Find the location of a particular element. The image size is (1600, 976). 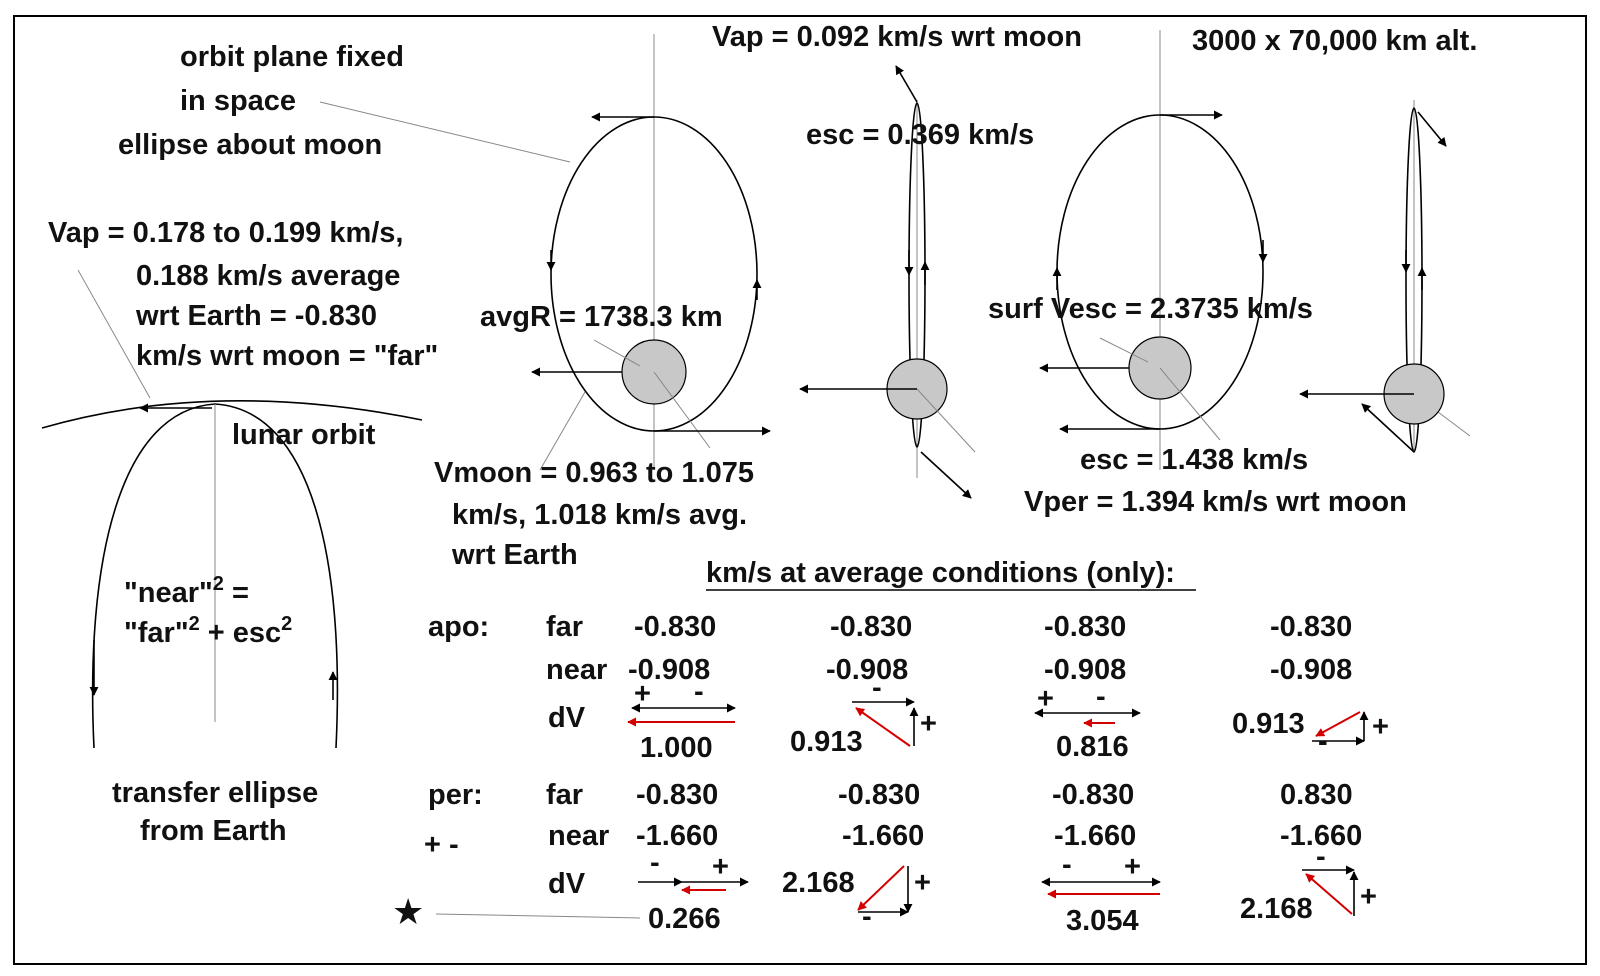

label-avgR: avgR = 1738.3 km is located at coordinates (601, 317).